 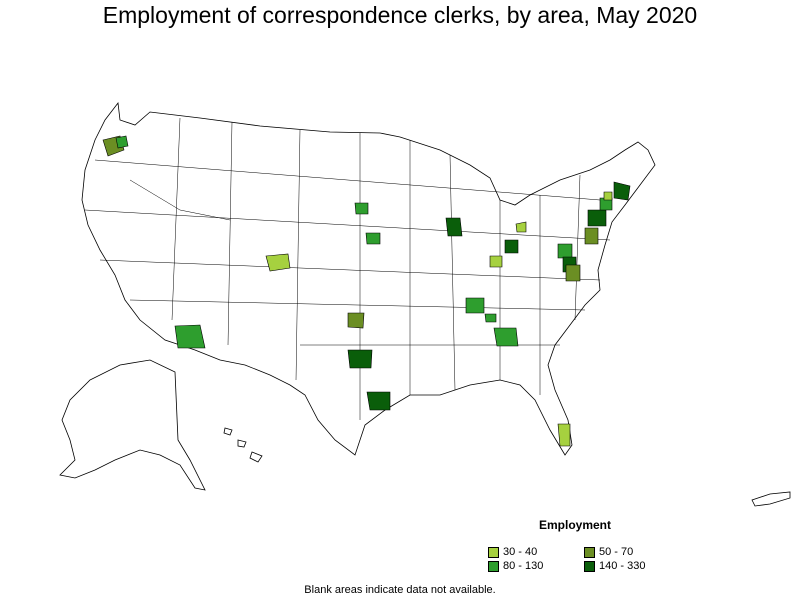 What do you see at coordinates (278, 262) in the screenshot?
I see `area-denver` at bounding box center [278, 262].